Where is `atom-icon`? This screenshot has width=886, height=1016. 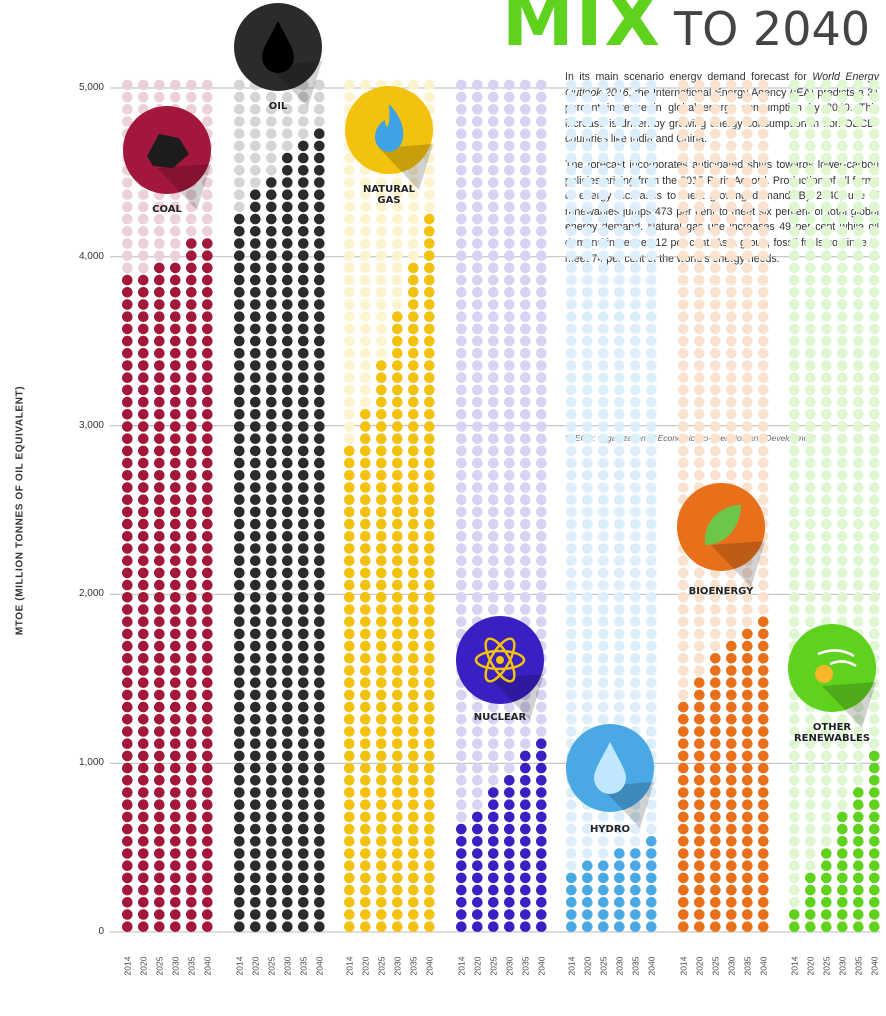 atom-icon is located at coordinates (500, 668).